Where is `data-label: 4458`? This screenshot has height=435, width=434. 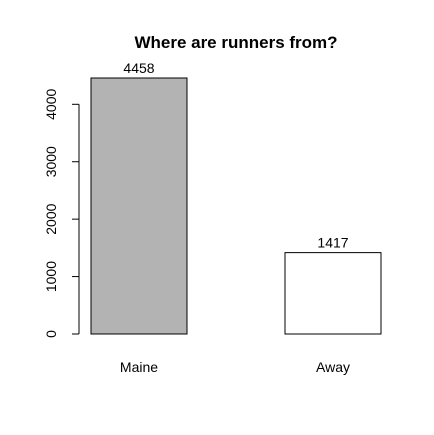 data-label: 4458 is located at coordinates (138, 68).